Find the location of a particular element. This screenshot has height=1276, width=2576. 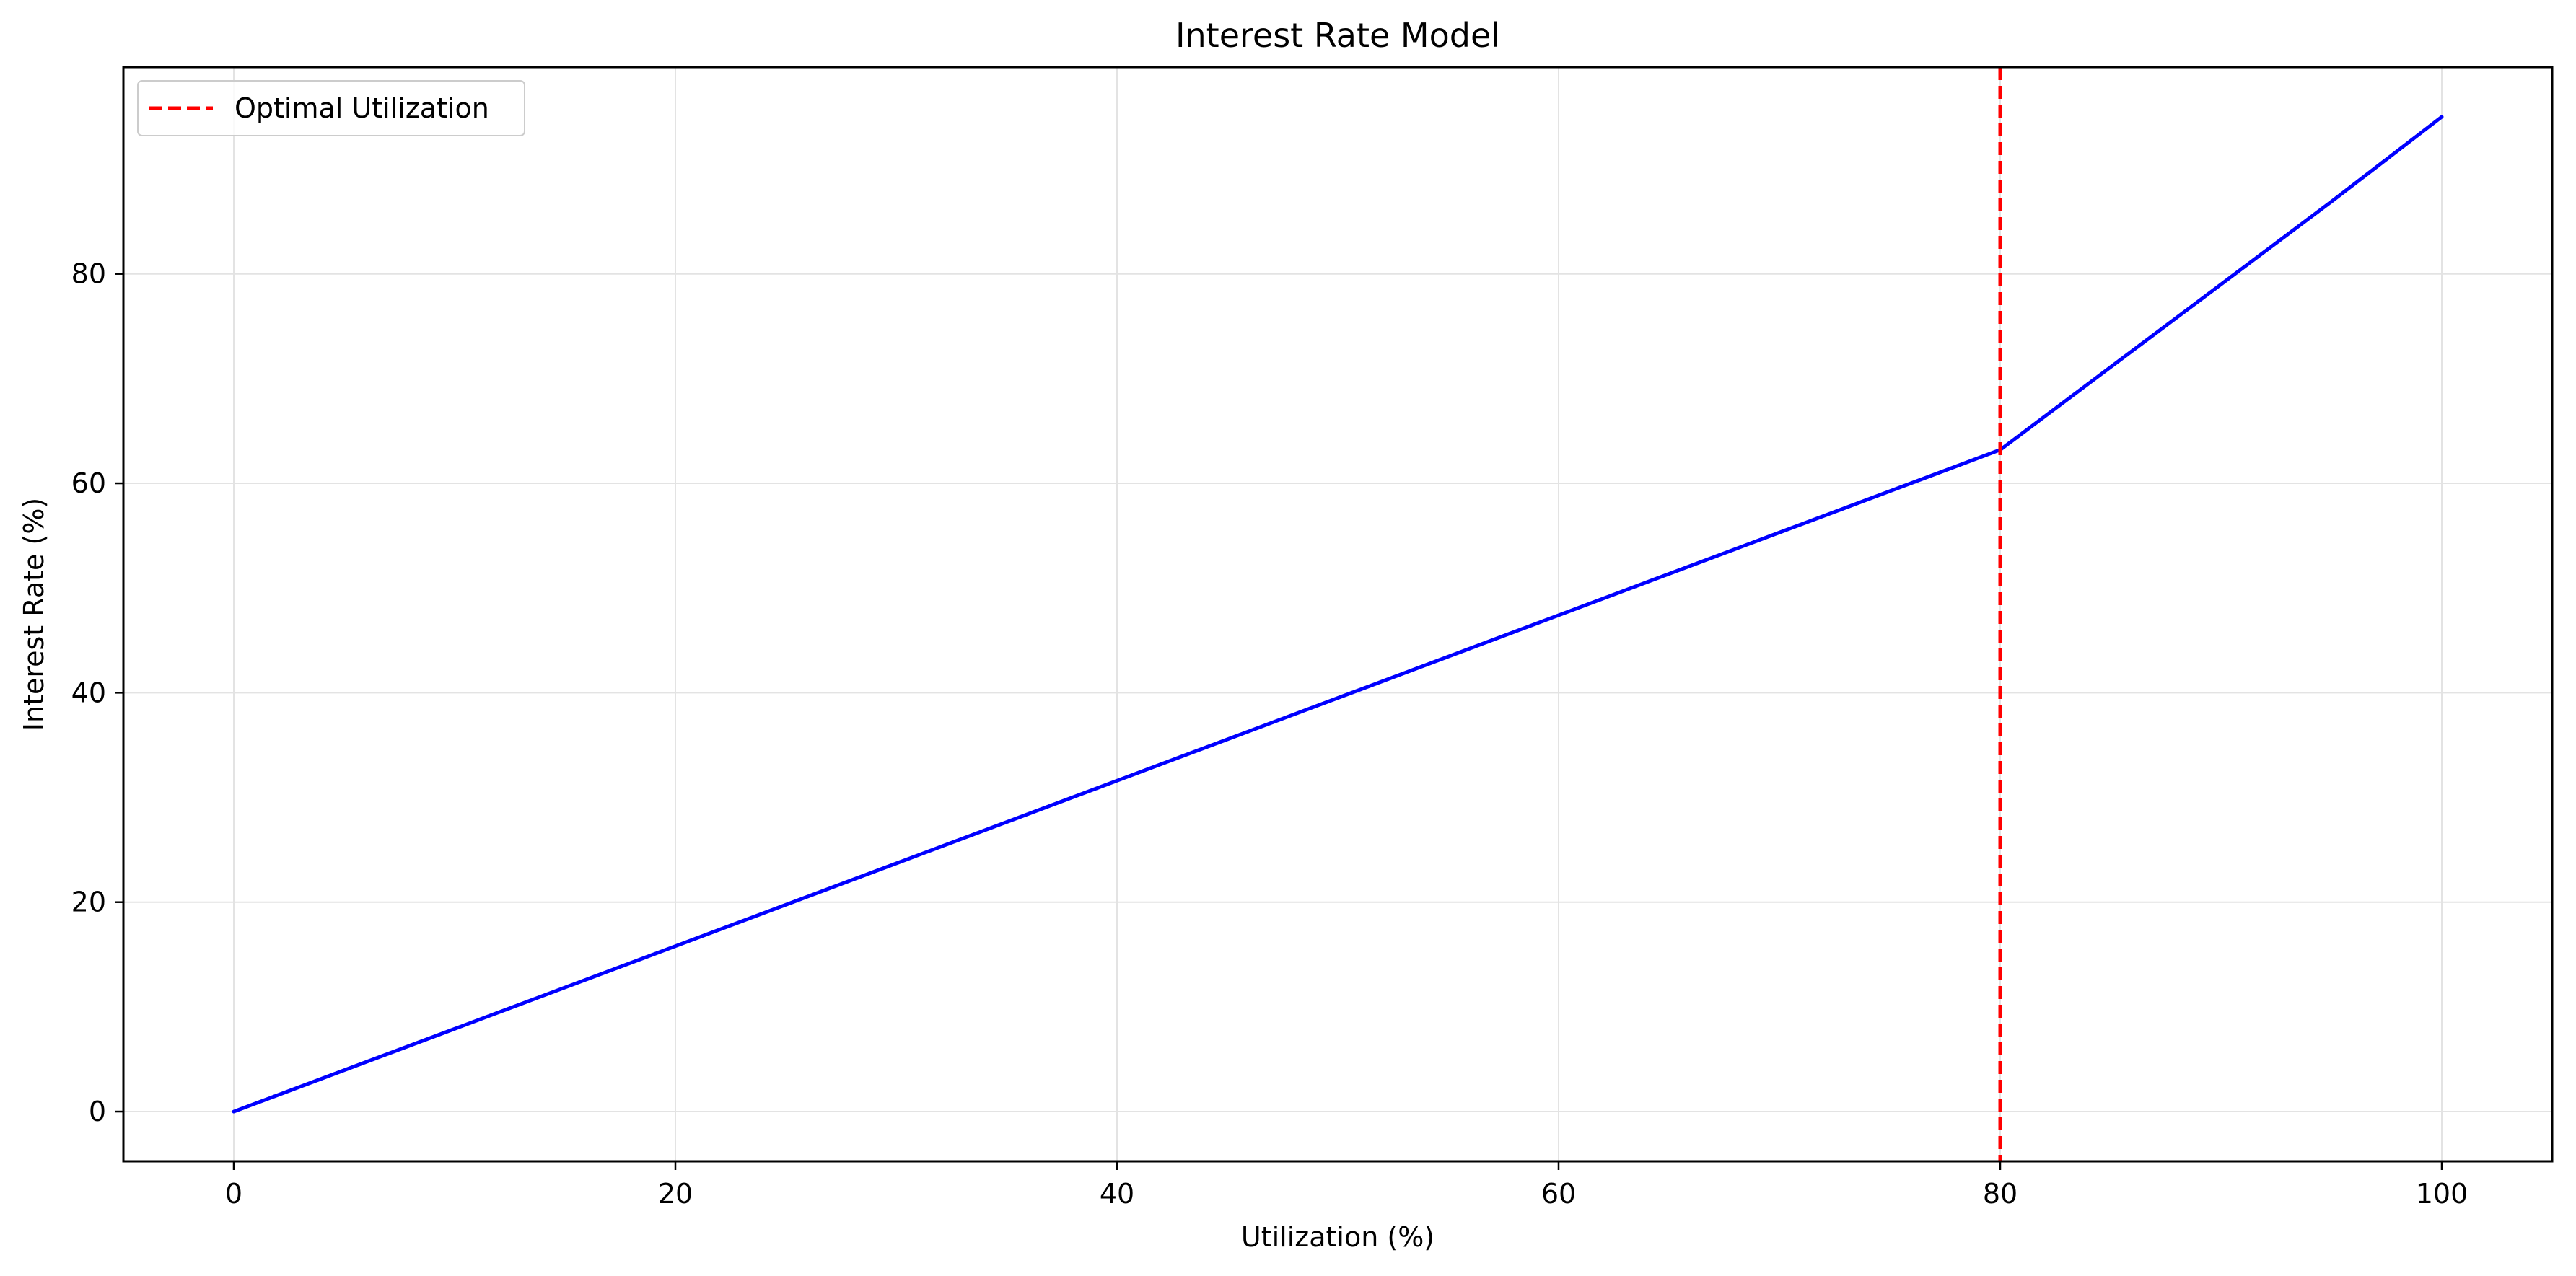

y-tick-label: 0 is located at coordinates (97, 1112).